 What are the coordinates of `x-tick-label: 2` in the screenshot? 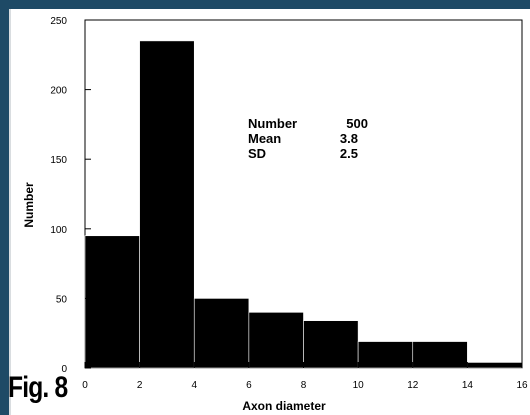 It's located at (140, 385).